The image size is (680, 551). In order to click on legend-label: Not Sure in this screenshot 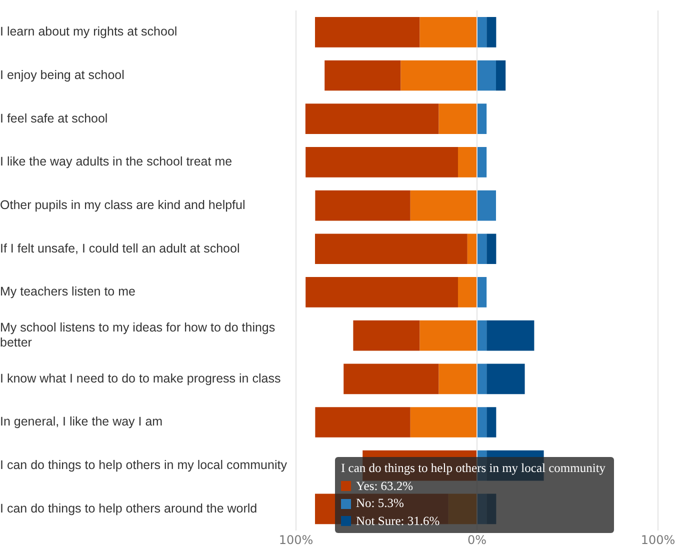, I will do `click(378, 521)`.